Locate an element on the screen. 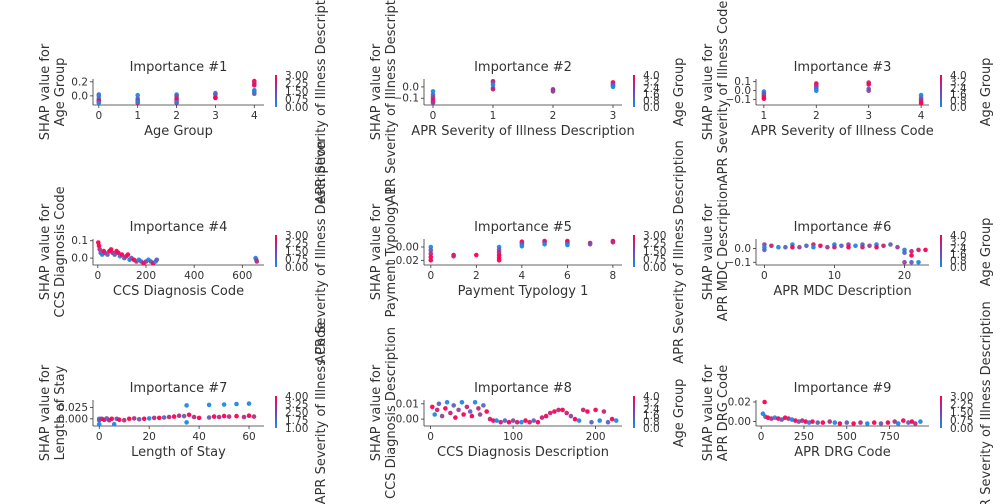 The width and height of the screenshot is (1008, 504). plot-title: Importance #5 is located at coordinates (523, 227).